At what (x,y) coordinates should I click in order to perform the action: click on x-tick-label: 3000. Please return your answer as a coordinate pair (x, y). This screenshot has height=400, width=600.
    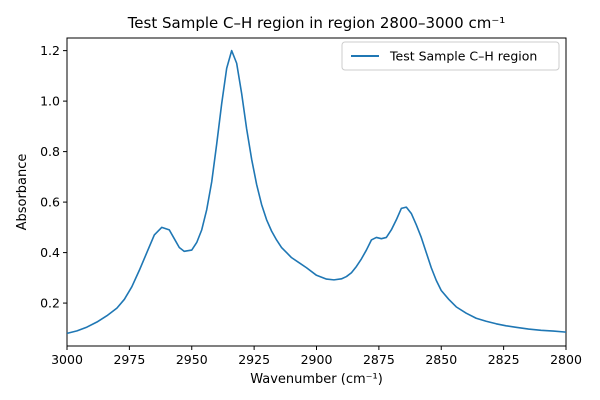
    Looking at the image, I should click on (67, 359).